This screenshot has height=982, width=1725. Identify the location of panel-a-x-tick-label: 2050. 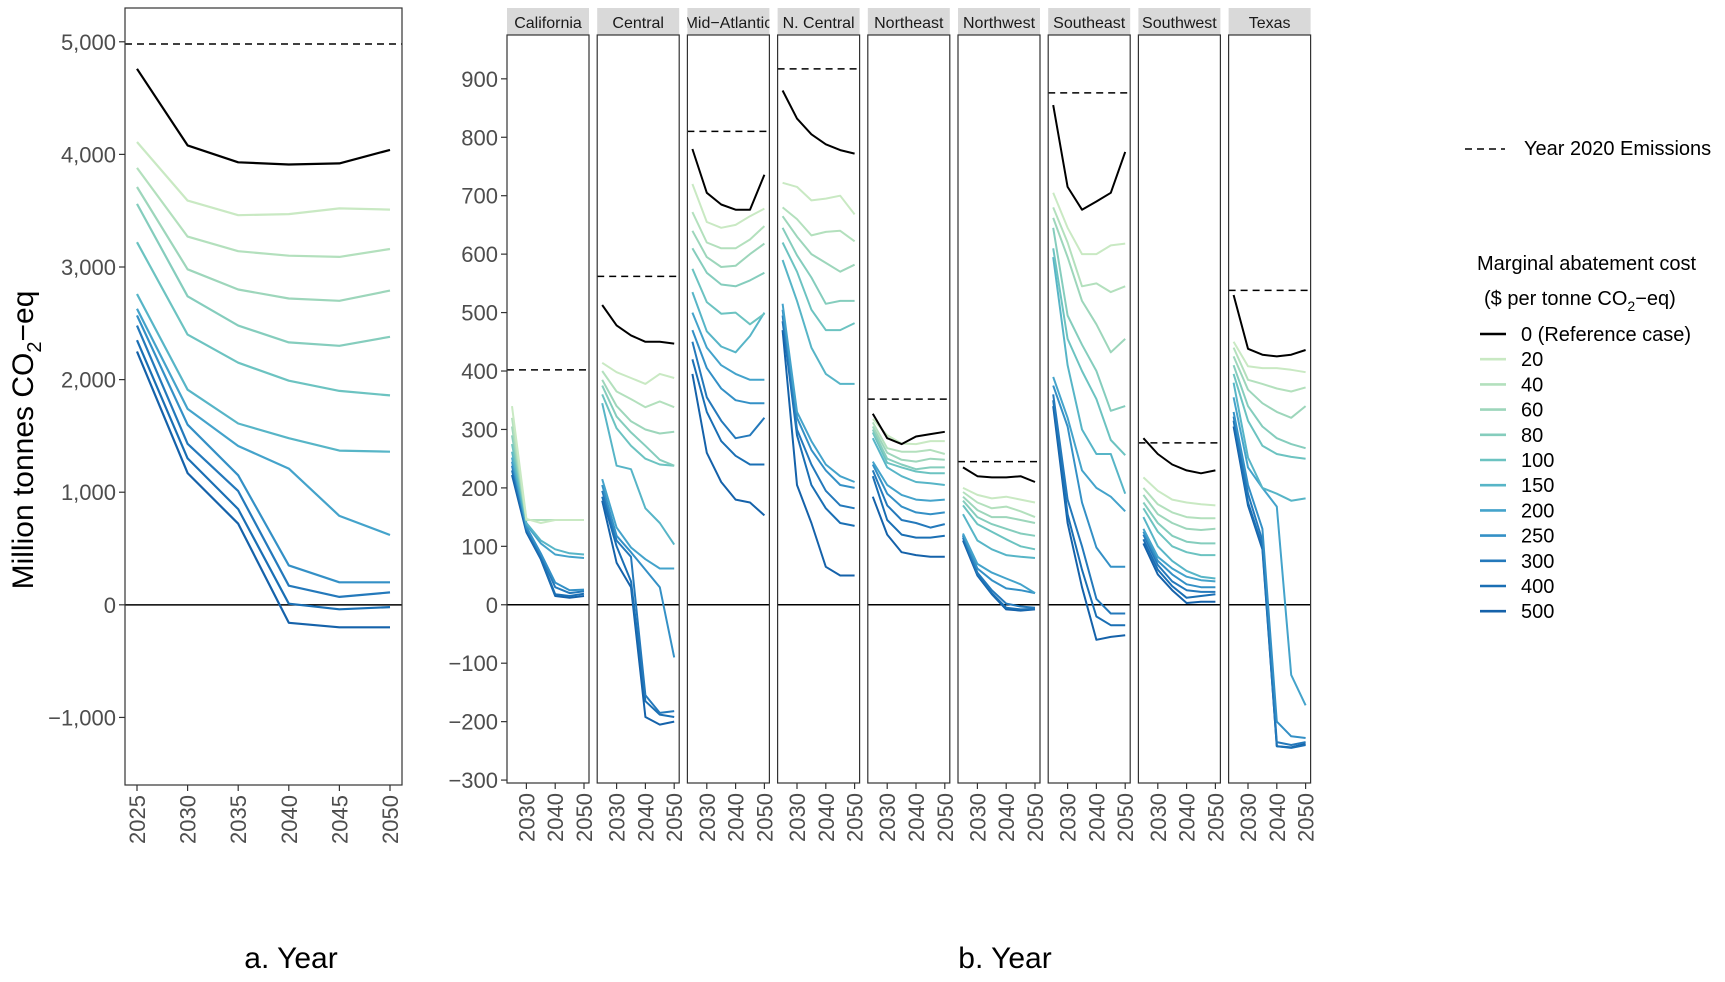
(390, 819).